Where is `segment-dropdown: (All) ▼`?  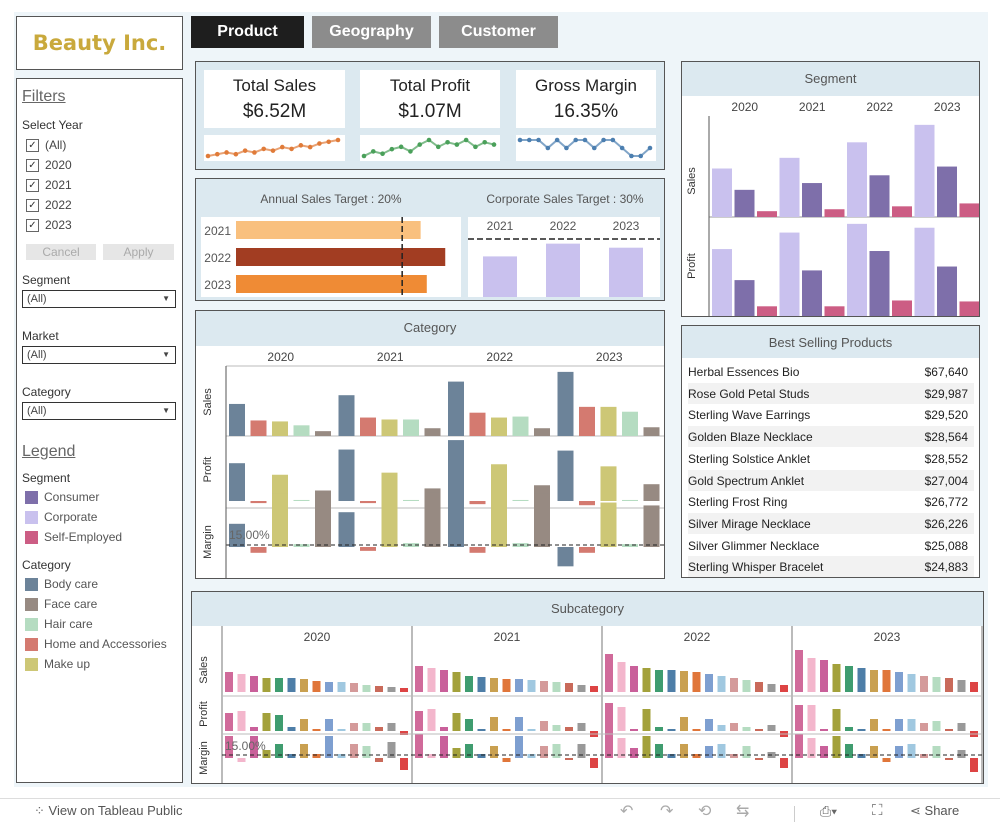 segment-dropdown: (All) ▼ is located at coordinates (99, 299).